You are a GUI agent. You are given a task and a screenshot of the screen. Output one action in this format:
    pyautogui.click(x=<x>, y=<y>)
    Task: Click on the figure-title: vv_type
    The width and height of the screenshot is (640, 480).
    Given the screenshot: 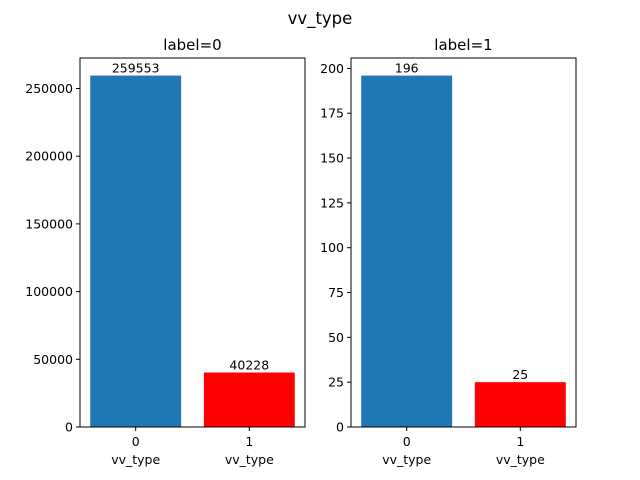 What is the action you would take?
    pyautogui.click(x=320, y=19)
    